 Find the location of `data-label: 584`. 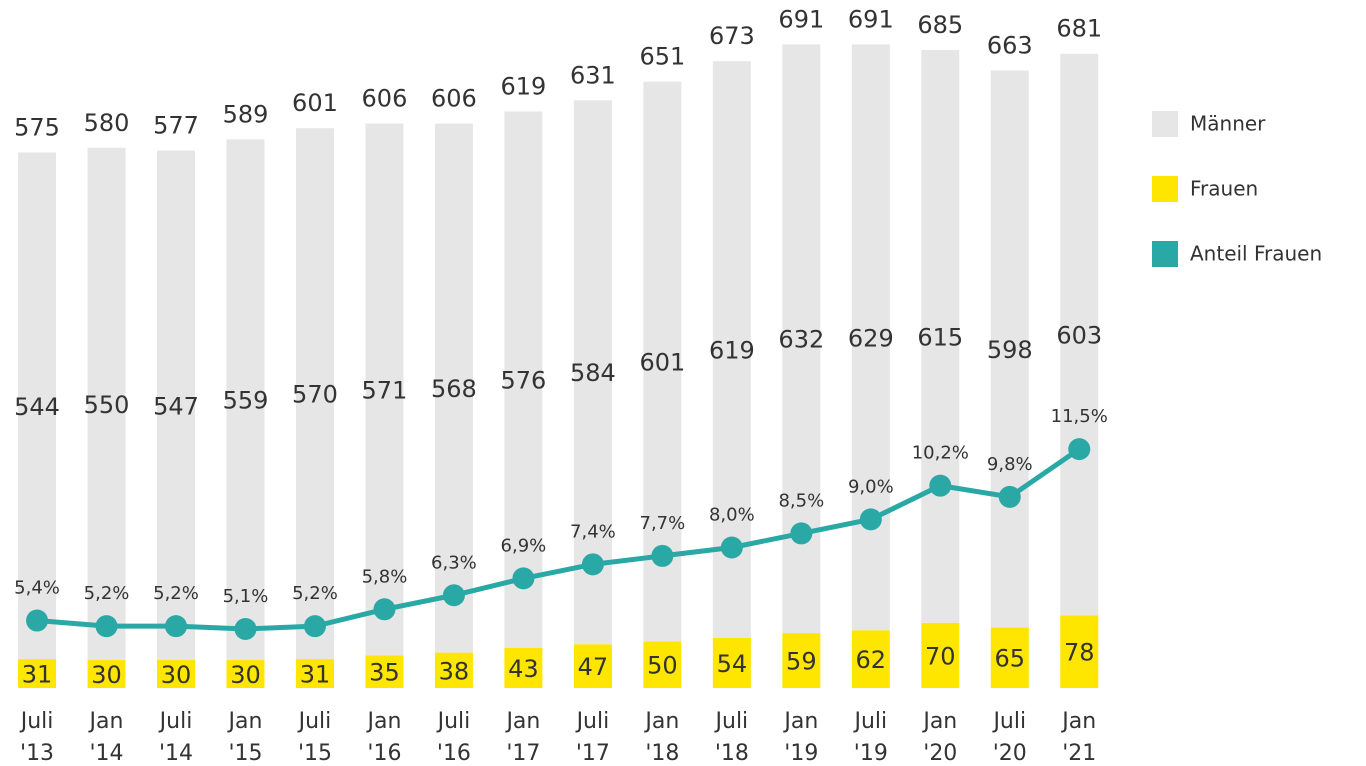

data-label: 584 is located at coordinates (593, 373).